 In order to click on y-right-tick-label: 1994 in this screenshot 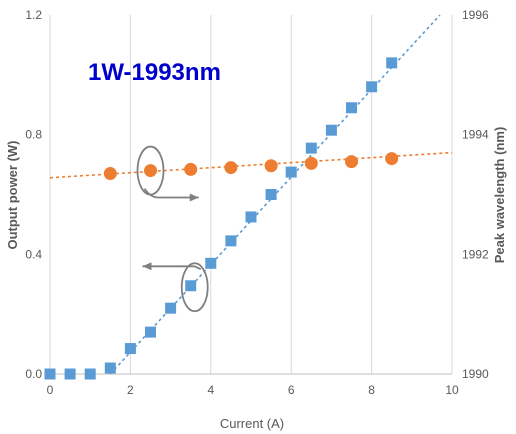, I will do `click(475, 135)`.